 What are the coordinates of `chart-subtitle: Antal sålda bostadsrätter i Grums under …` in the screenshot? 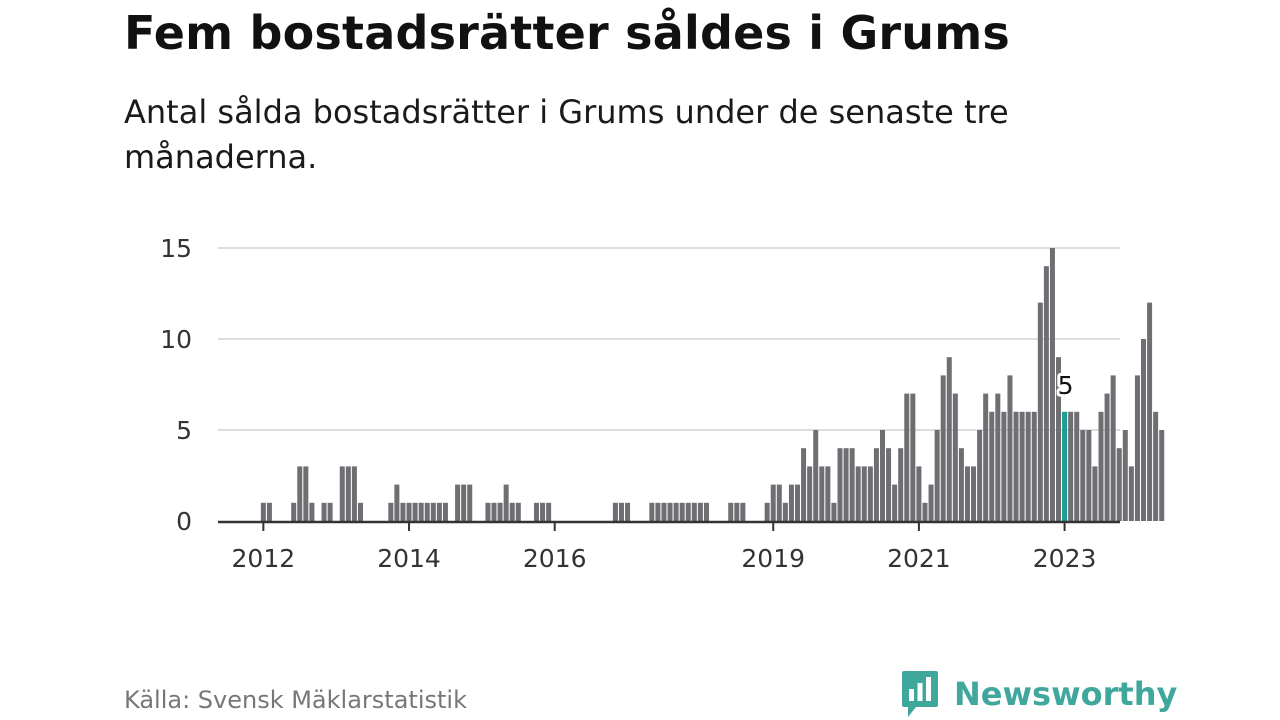 It's located at (566, 134).